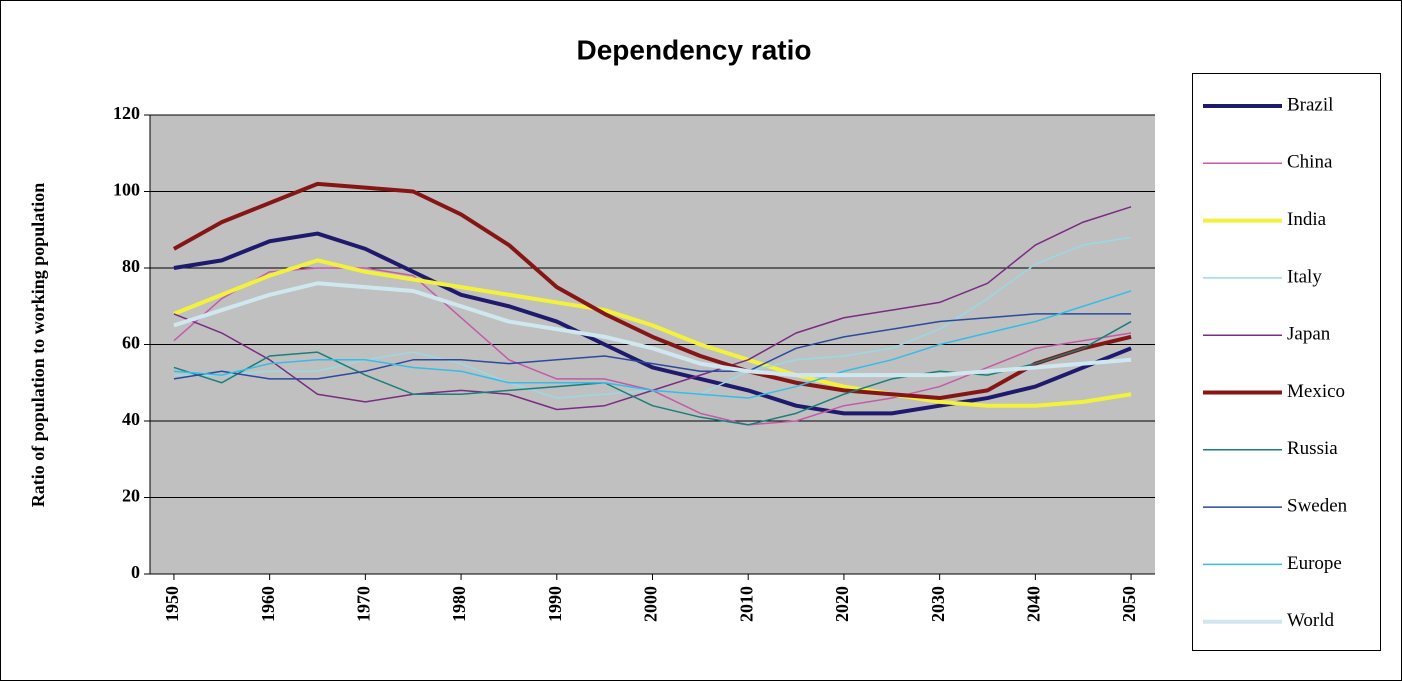 The image size is (1402, 681). Describe the element at coordinates (131, 496) in the screenshot. I see `y-tick-label: 20` at that location.